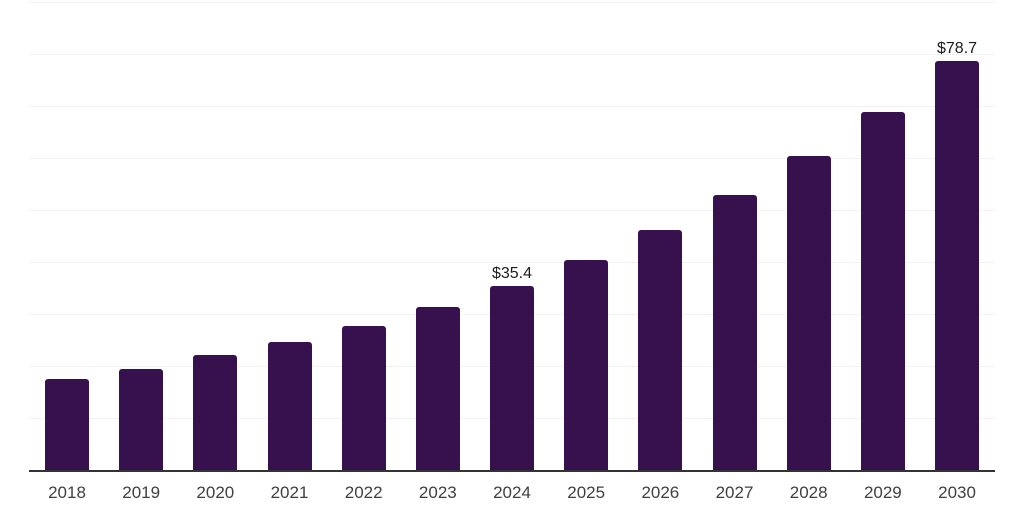  I want to click on bar-2029, so click(882, 290).